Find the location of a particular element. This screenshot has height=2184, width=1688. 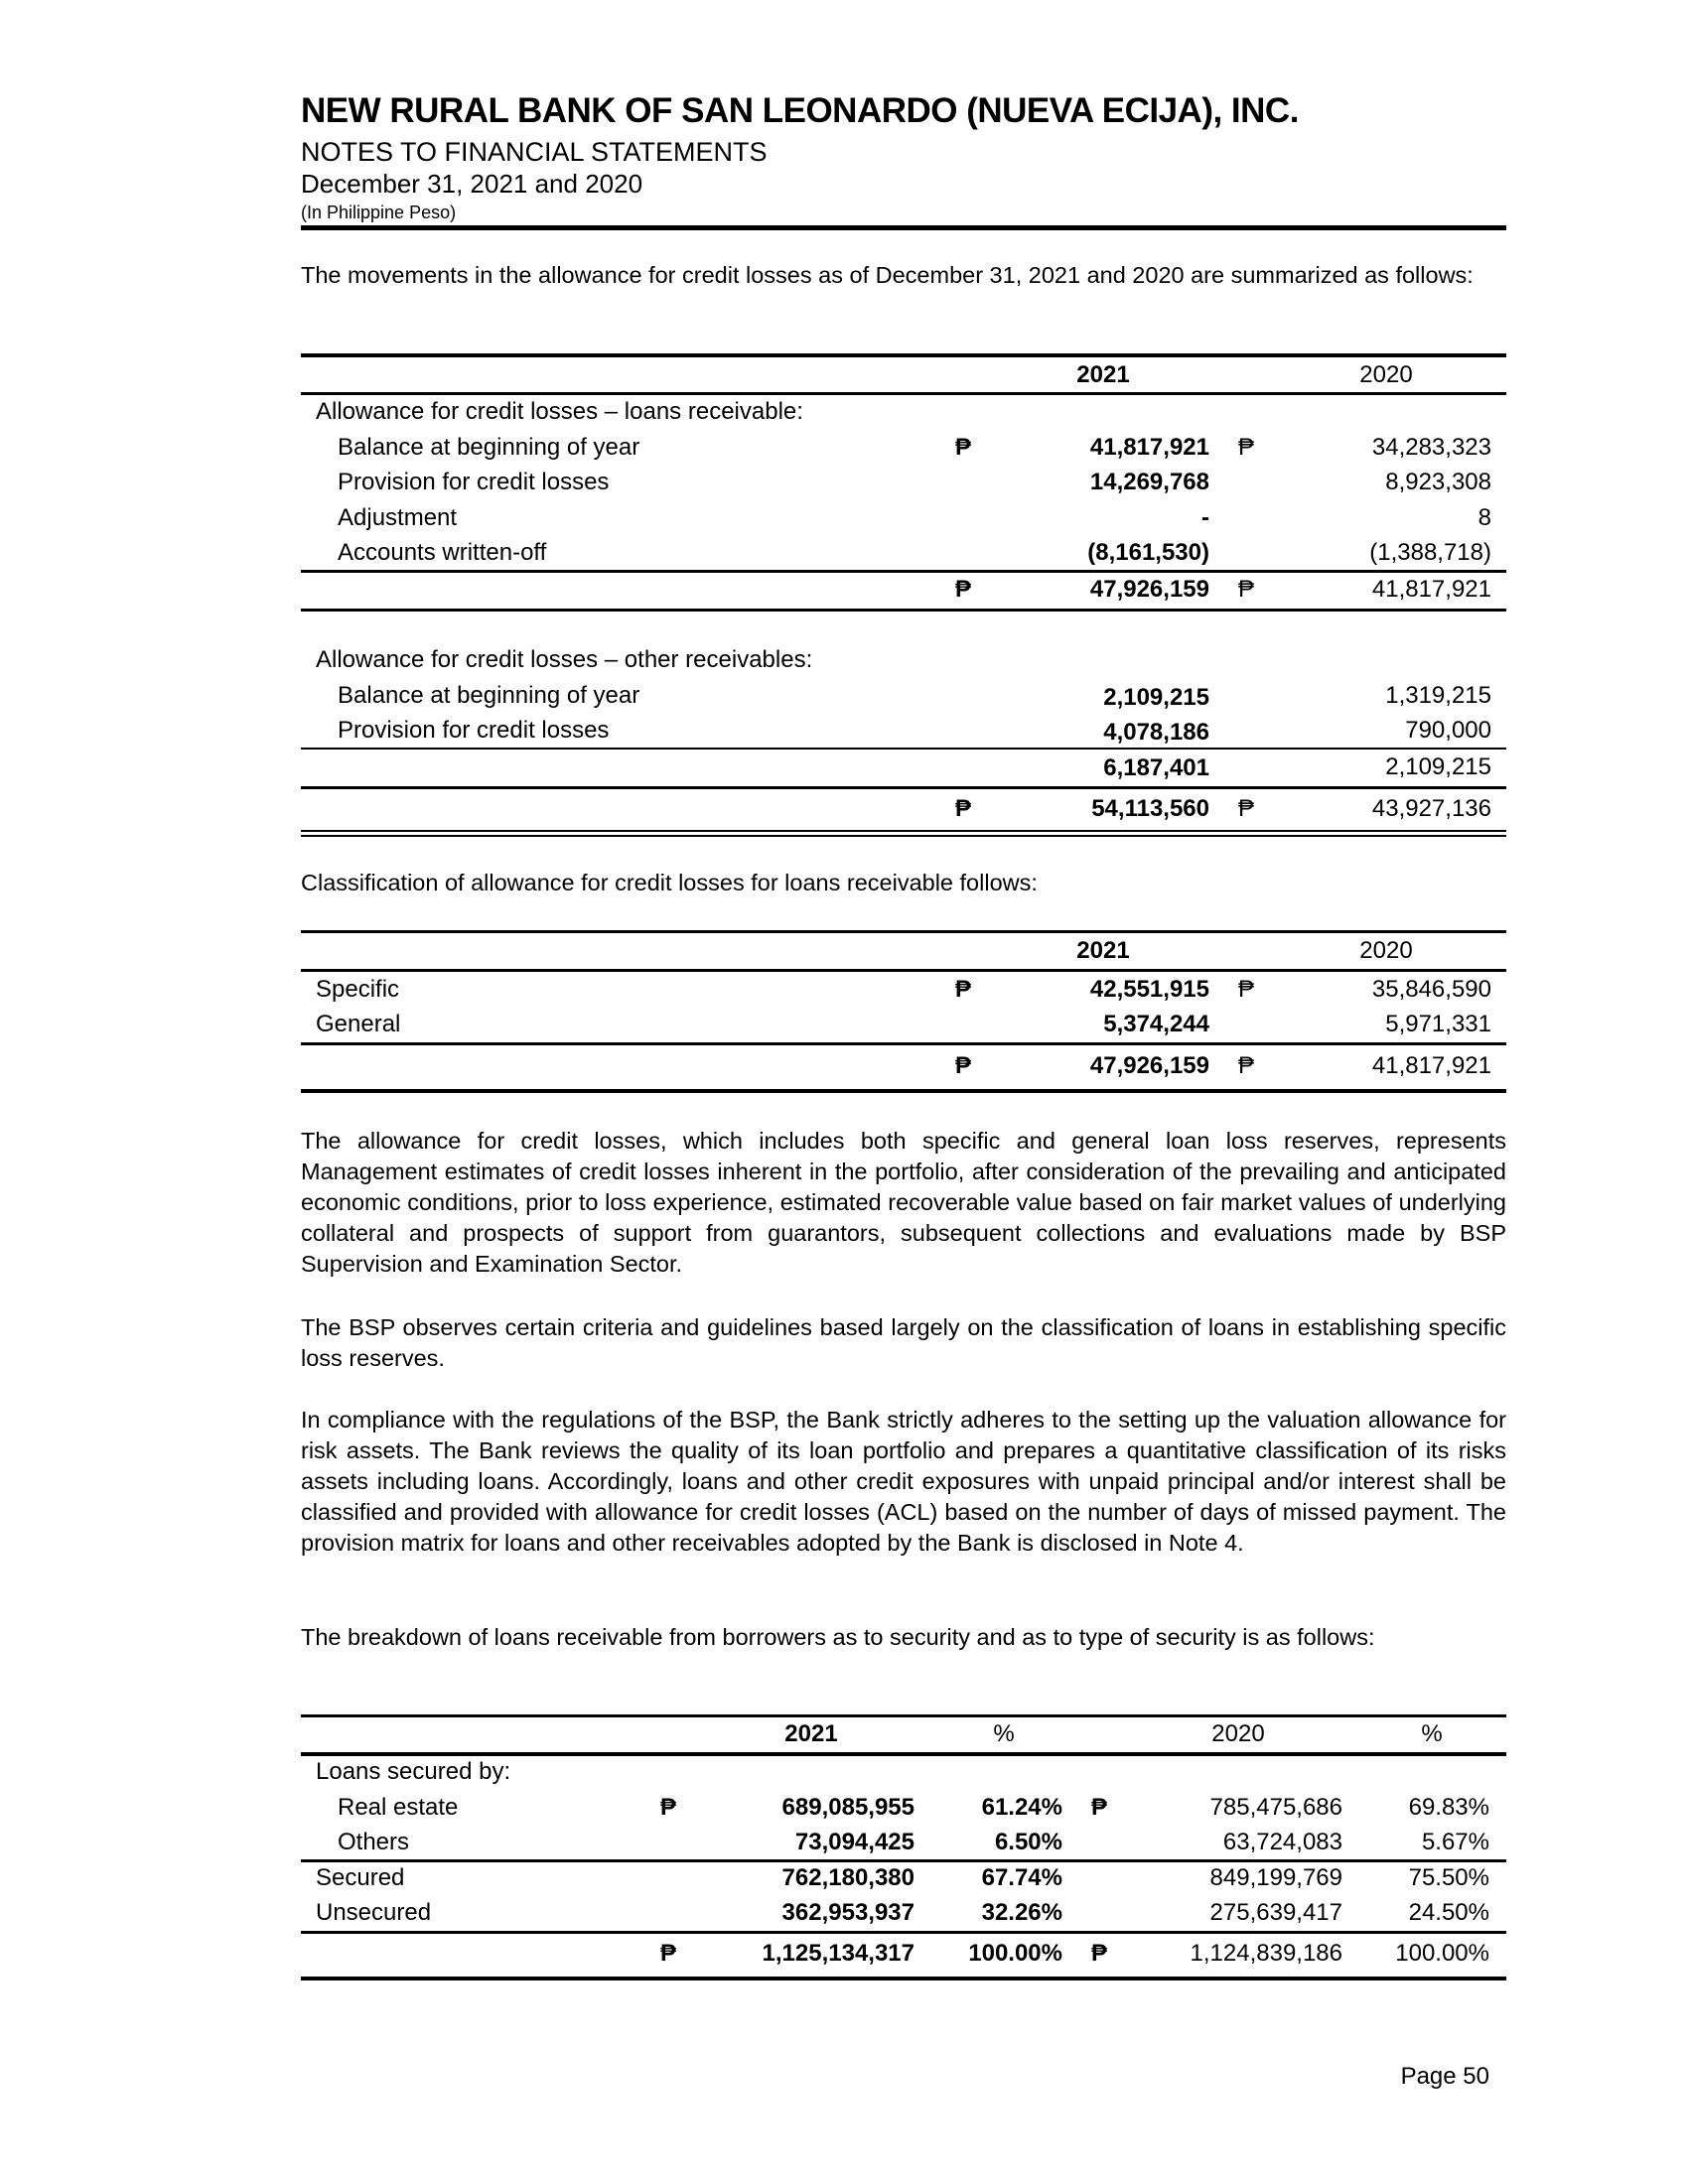

percent-2021: 32.26% is located at coordinates (1021, 1912).